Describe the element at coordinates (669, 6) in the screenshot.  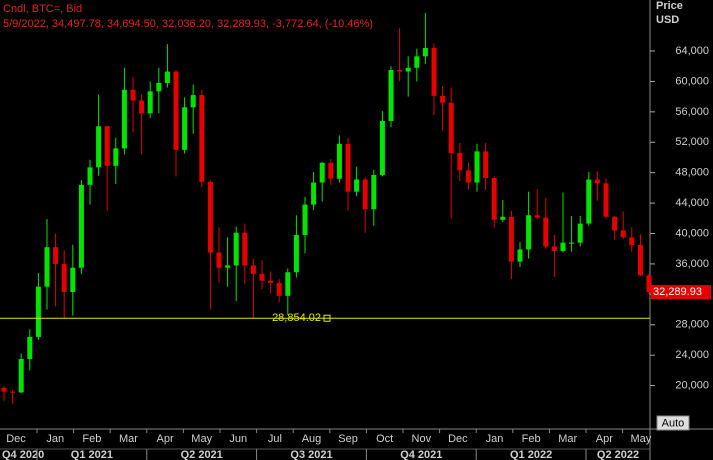
I see `axis-label: Price` at that location.